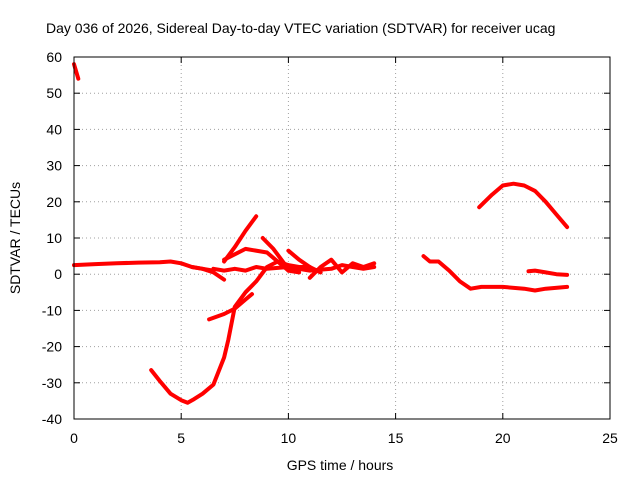 This screenshot has width=640, height=480. What do you see at coordinates (54, 57) in the screenshot?
I see `y-tick-label: 60` at bounding box center [54, 57].